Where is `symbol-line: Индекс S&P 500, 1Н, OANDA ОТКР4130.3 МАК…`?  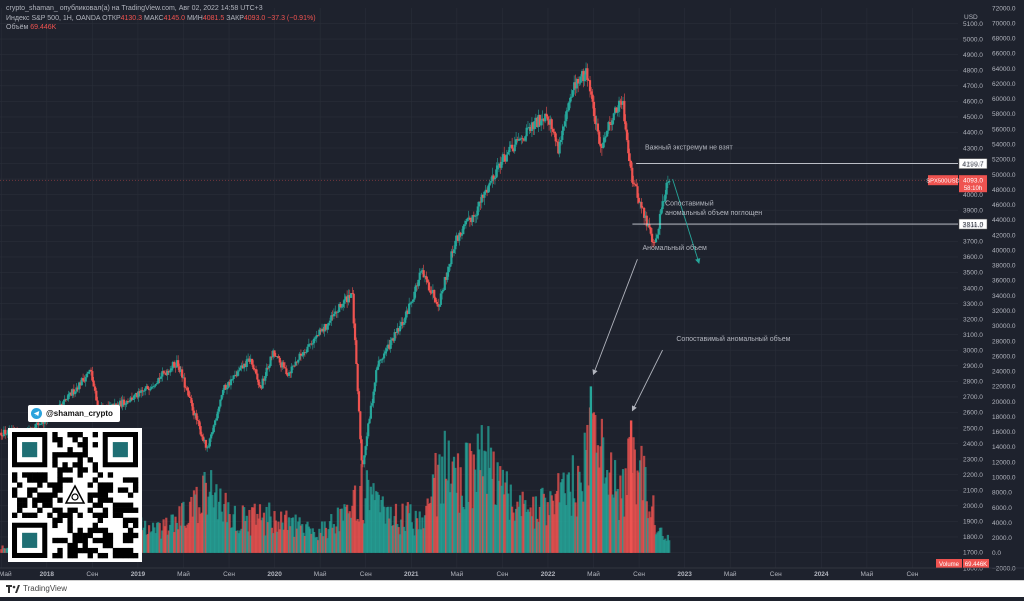 symbol-line: Индекс S&P 500, 1Н, OANDA ОТКР4130.3 МАК… is located at coordinates (161, 18).